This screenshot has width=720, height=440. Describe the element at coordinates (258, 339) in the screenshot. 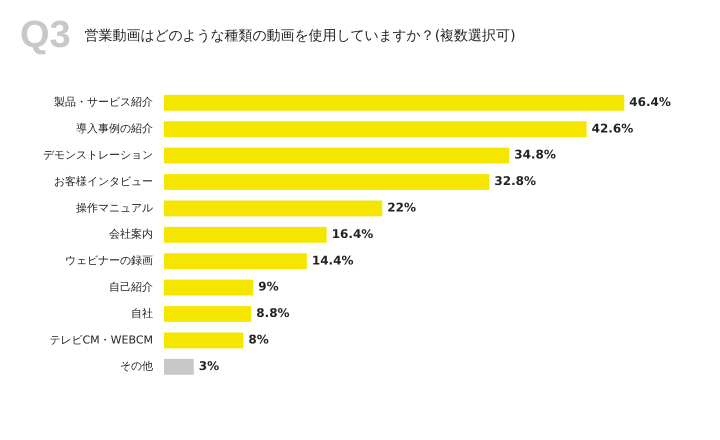

I see `data-label: 8%` at that location.